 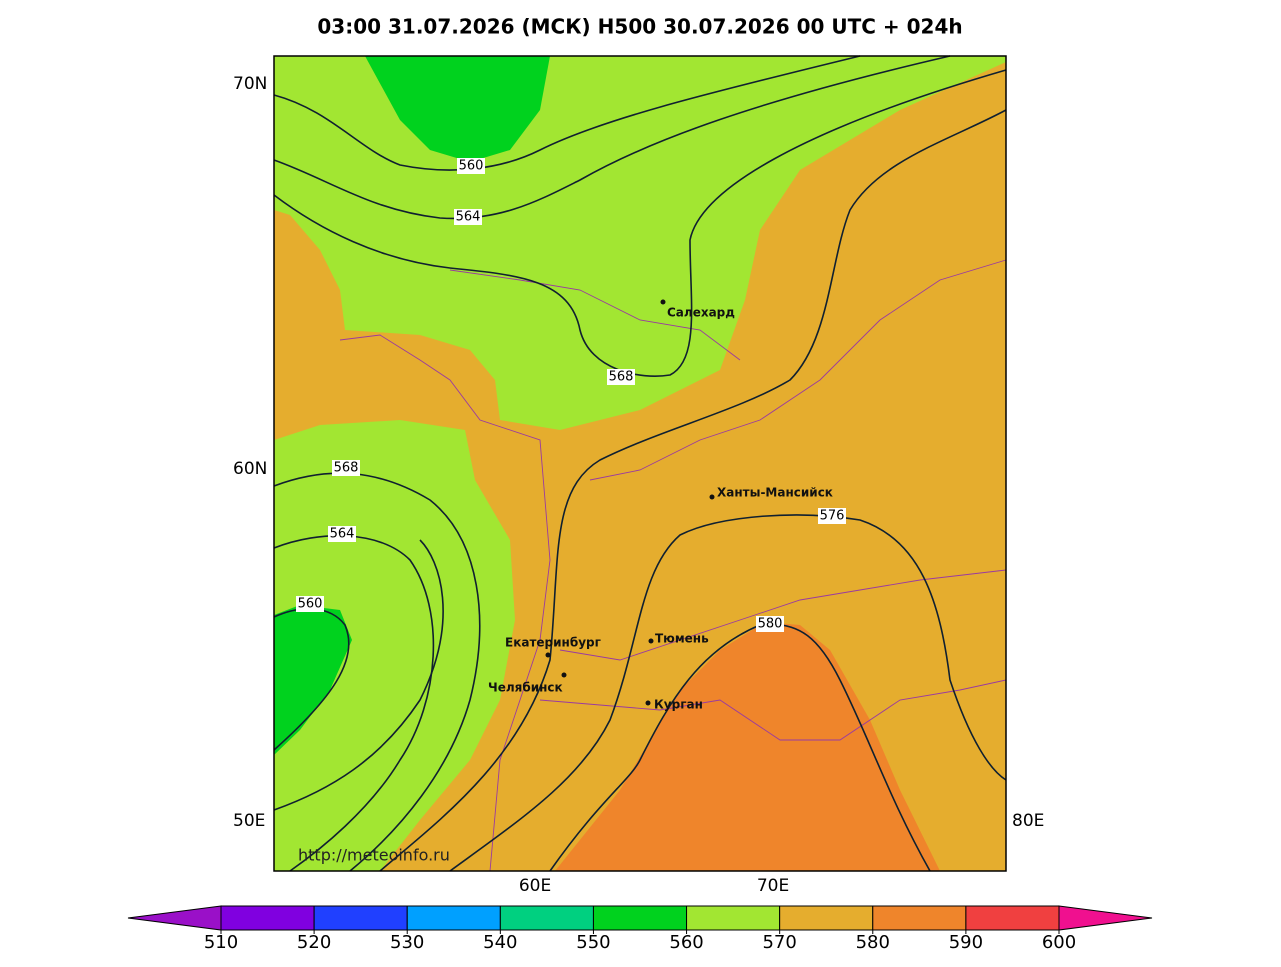 I want to click on lon-label: 50E, so click(x=249, y=821).